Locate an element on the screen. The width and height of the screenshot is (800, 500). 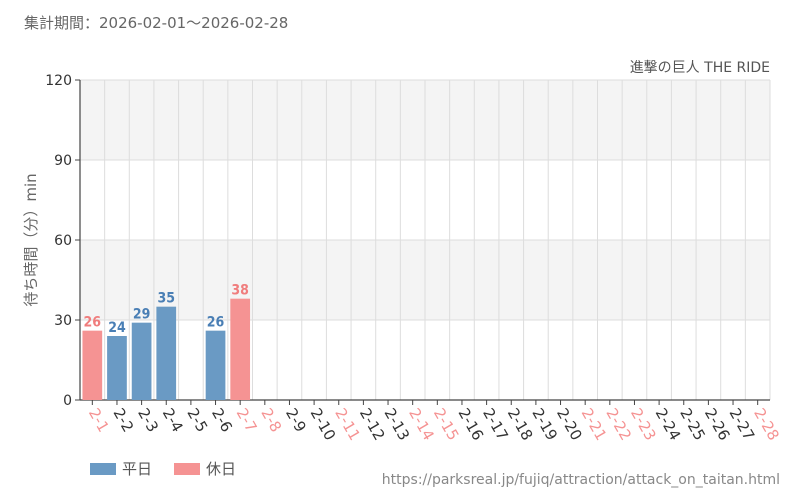
legend-swatch-holiday is located at coordinates (187, 468).